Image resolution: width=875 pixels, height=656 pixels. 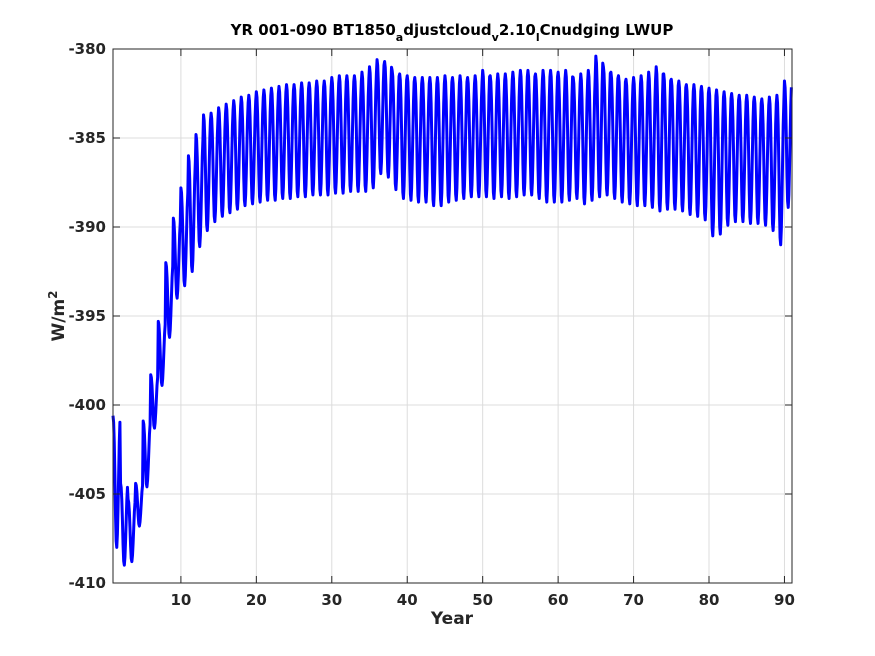 What do you see at coordinates (87, 138) in the screenshot?
I see `y-tick-label: -385` at bounding box center [87, 138].